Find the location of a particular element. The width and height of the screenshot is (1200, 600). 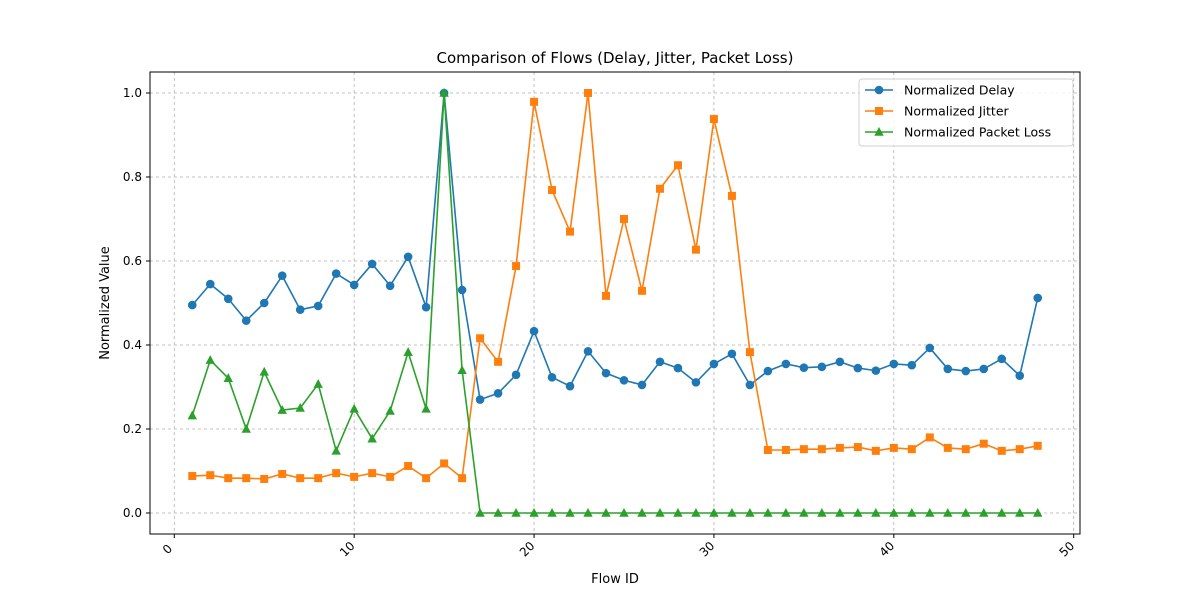

y-tick-label: 0.6 is located at coordinates (132, 261).